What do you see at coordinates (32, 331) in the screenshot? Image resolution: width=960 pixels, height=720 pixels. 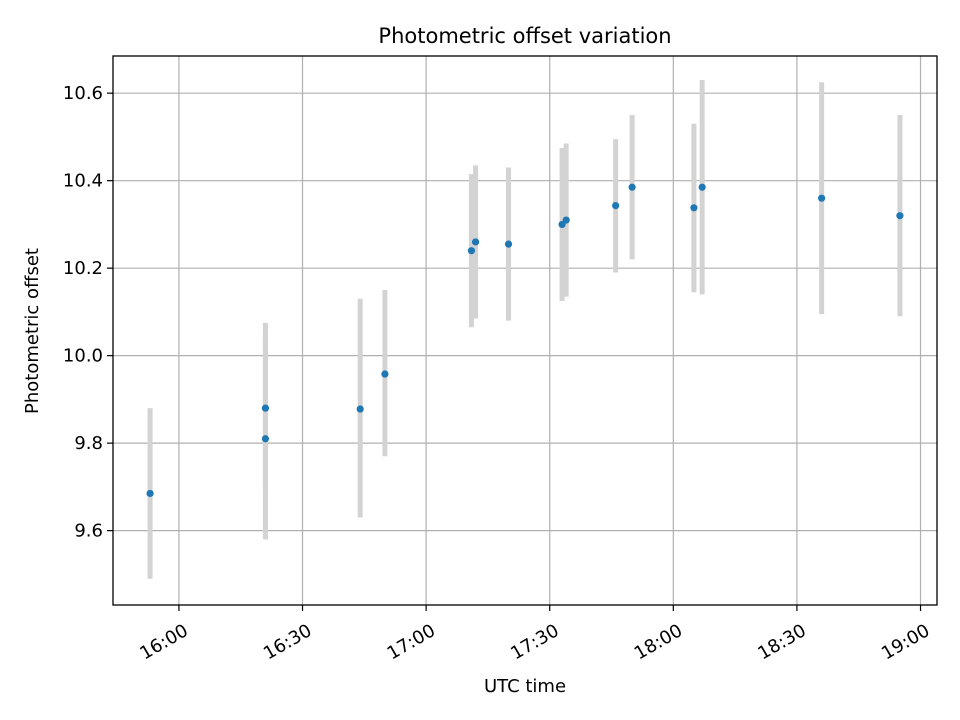 I see `y-axis-label: Photometric offset` at bounding box center [32, 331].